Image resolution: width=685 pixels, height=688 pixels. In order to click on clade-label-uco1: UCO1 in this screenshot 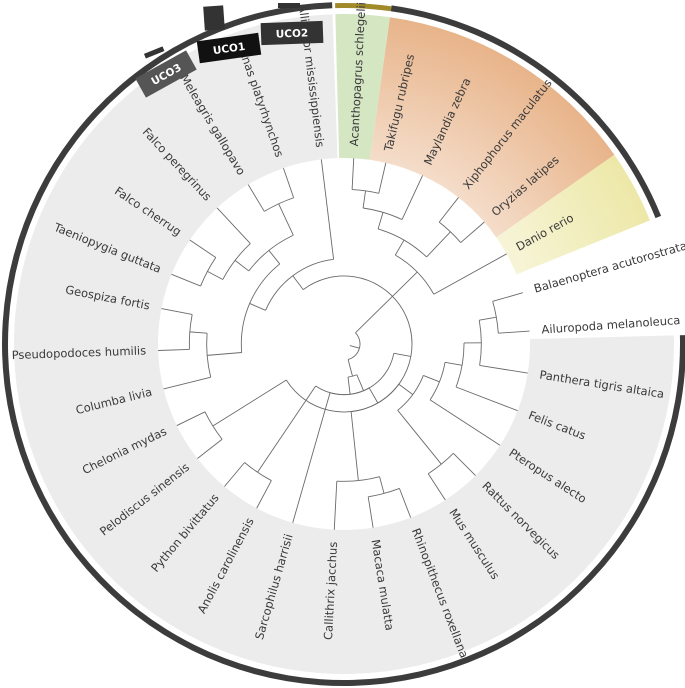, I will do `click(229, 49)`.